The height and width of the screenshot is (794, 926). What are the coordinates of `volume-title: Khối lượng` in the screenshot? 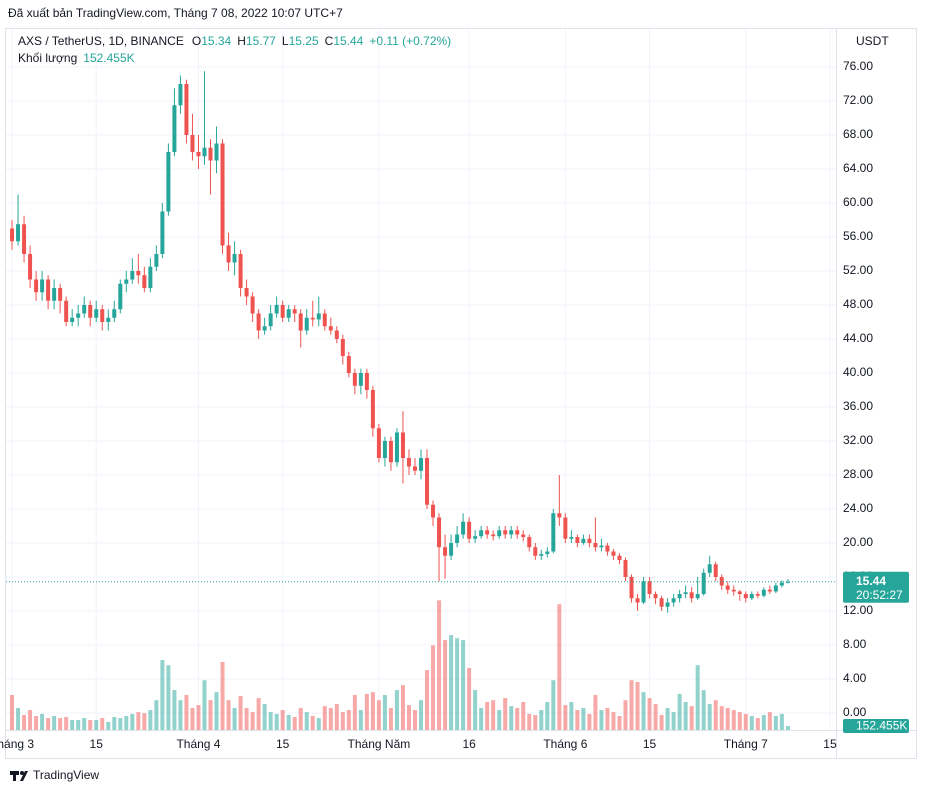 It's located at (47, 58).